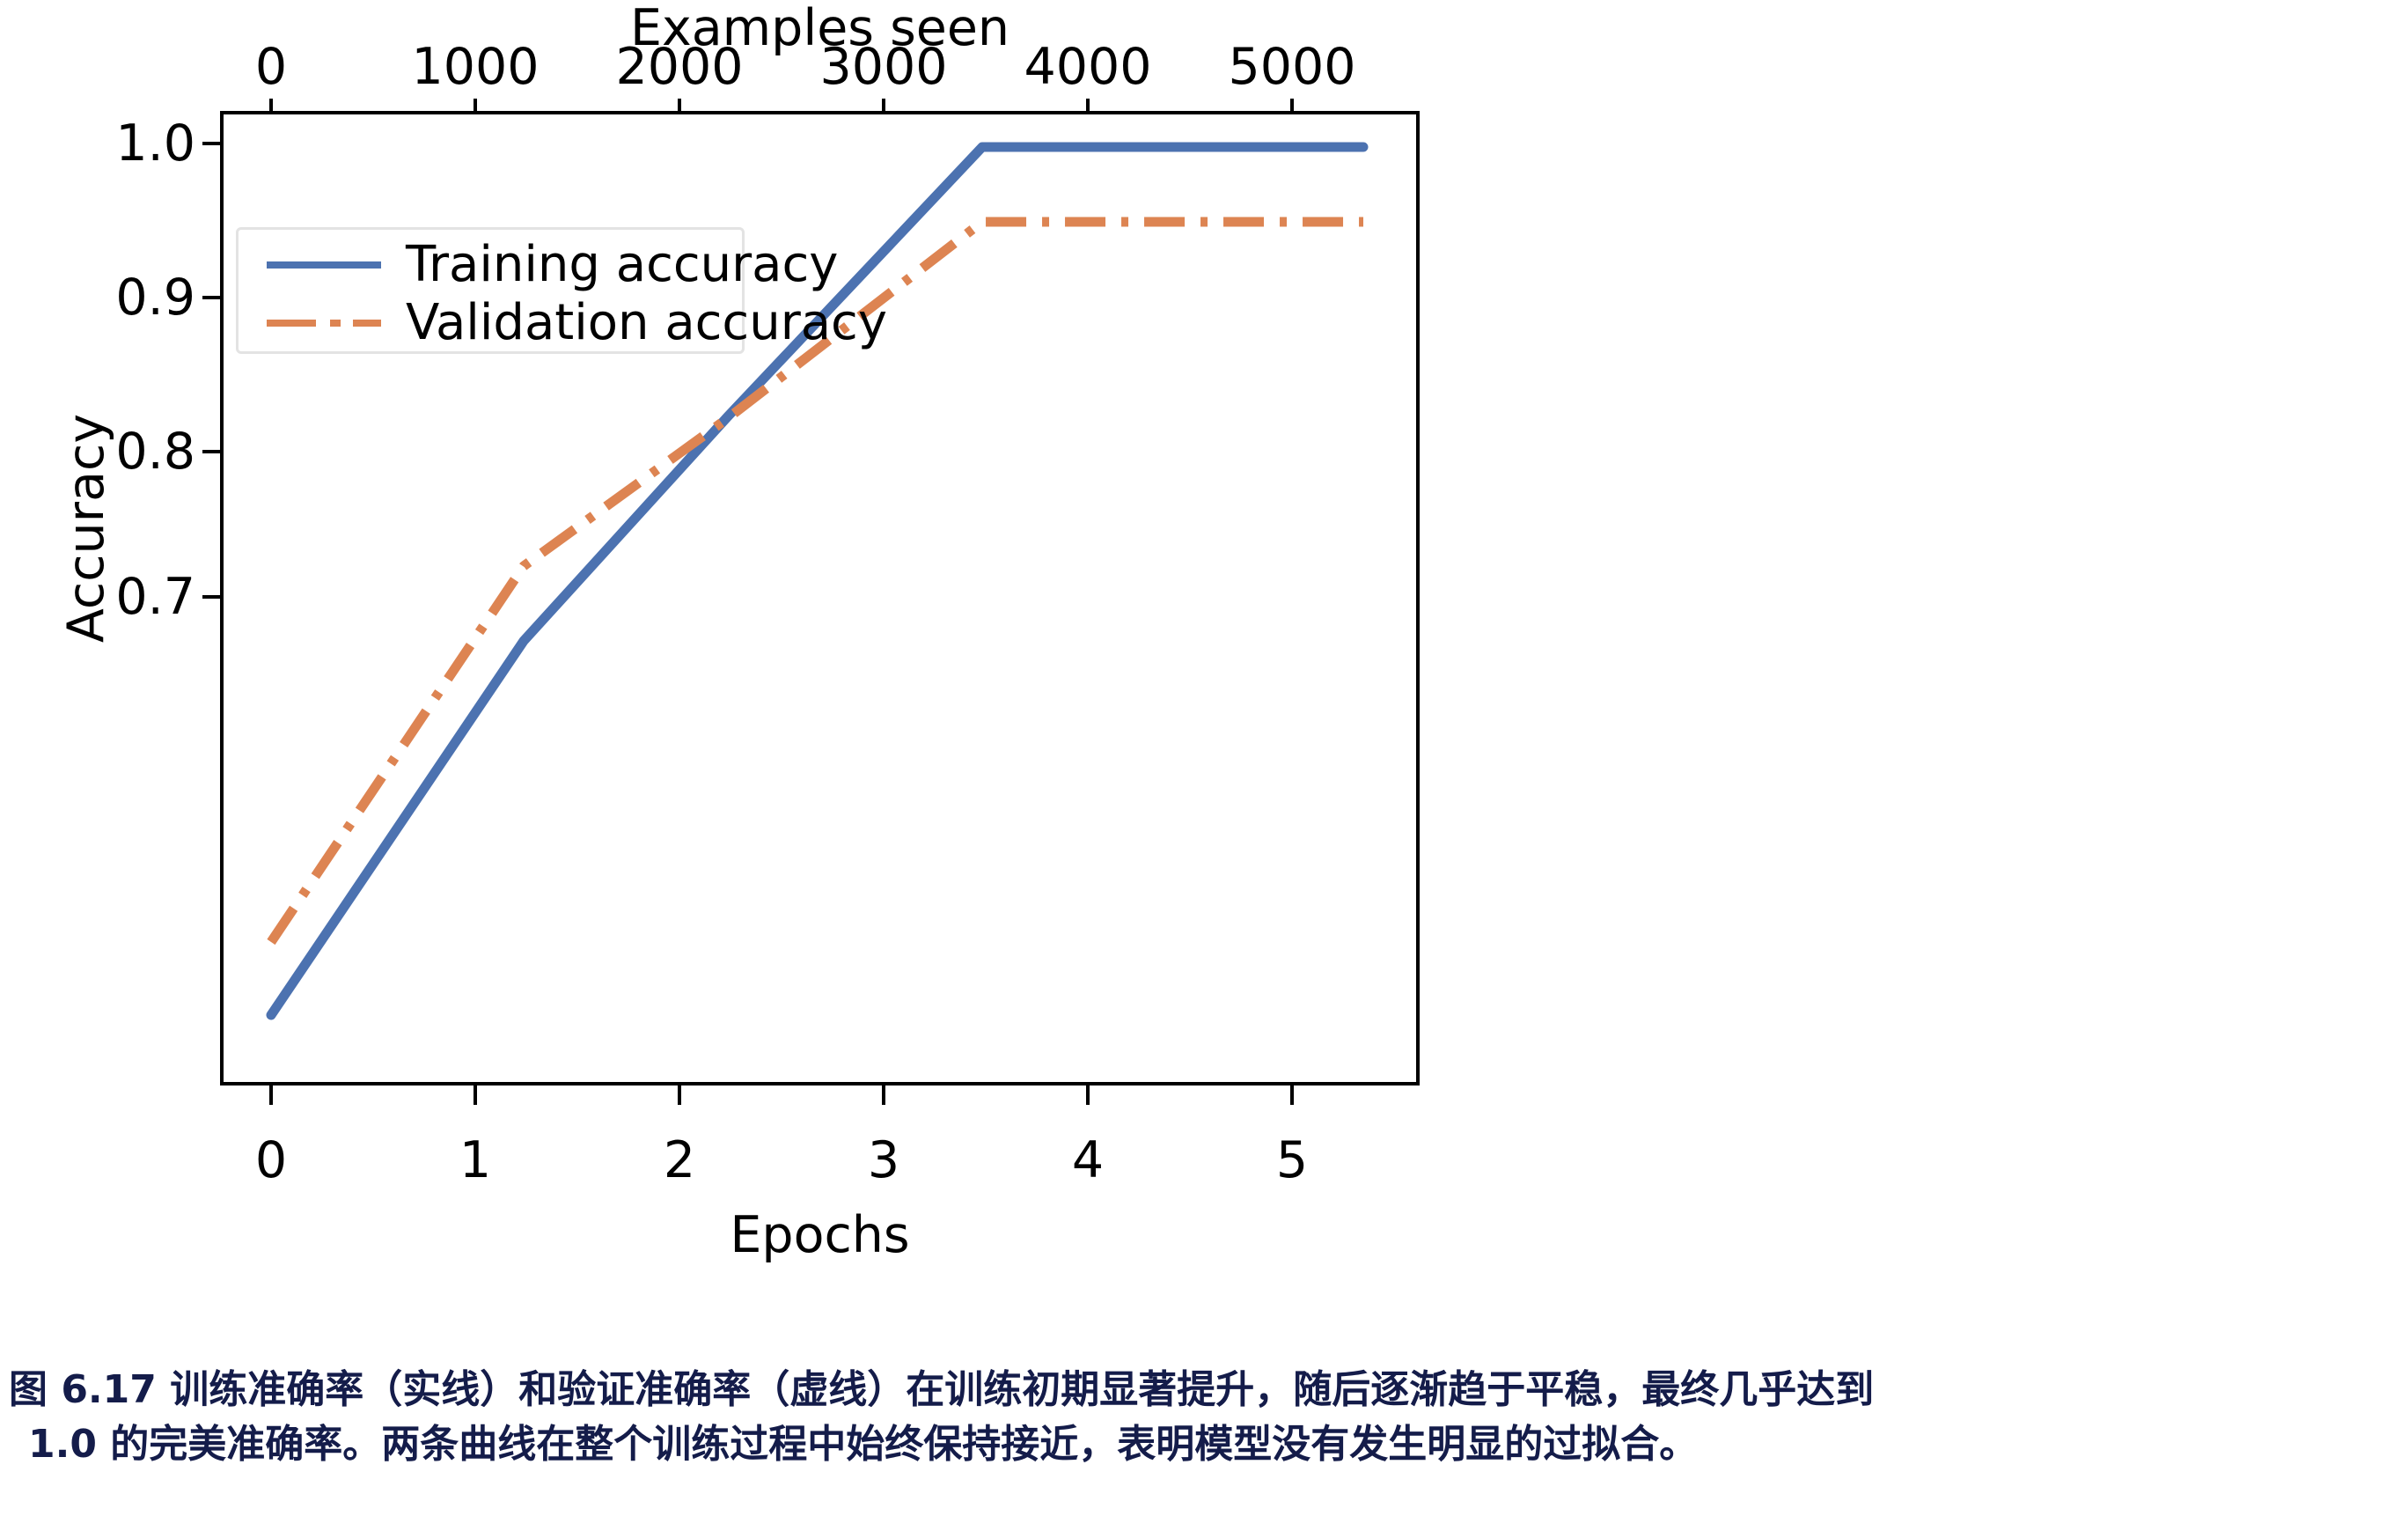  What do you see at coordinates (679, 67) in the screenshot?
I see `top-tick-label-2000: 2000` at bounding box center [679, 67].